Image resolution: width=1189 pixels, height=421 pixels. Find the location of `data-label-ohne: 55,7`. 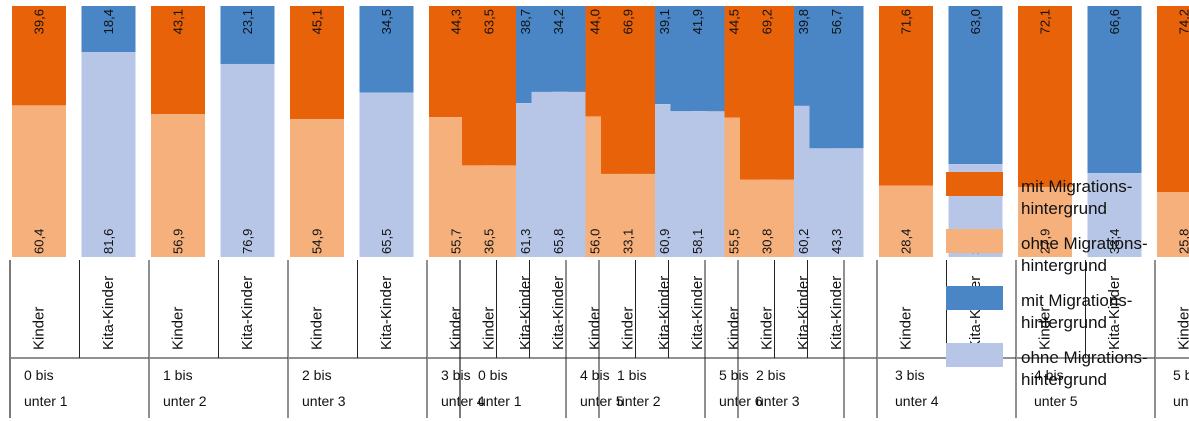

data-label-ohne: 55,7 is located at coordinates (456, 241).